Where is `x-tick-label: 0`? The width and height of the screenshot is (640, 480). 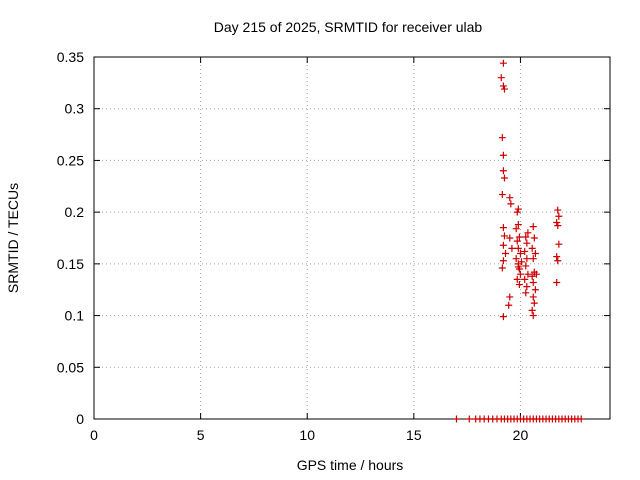
x-tick-label: 0 is located at coordinates (94, 435).